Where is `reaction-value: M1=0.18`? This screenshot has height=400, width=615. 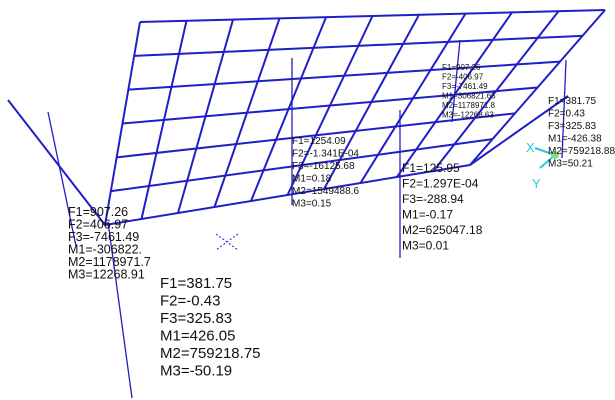
reaction-value: M1=0.18 is located at coordinates (312, 179).